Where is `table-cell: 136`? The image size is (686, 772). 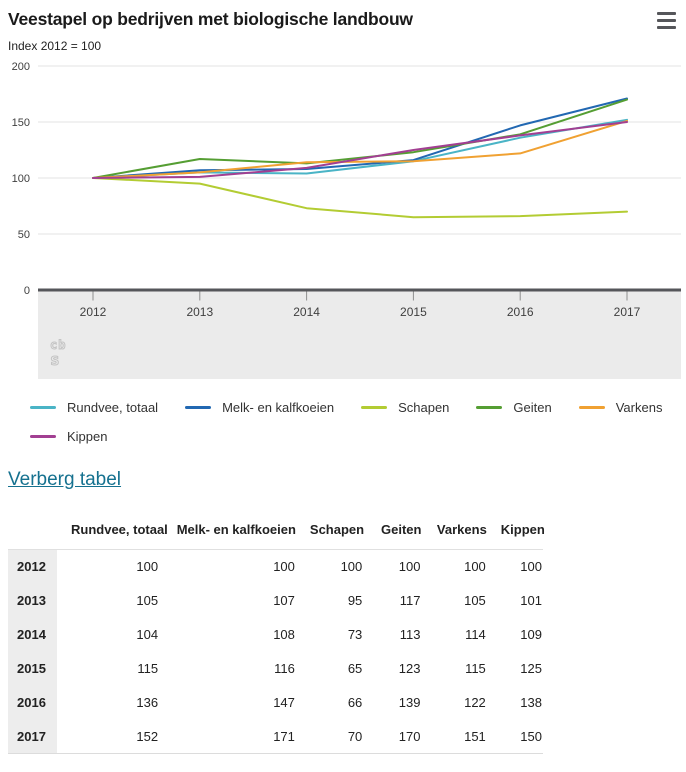
table-cell: 136 is located at coordinates (147, 702).